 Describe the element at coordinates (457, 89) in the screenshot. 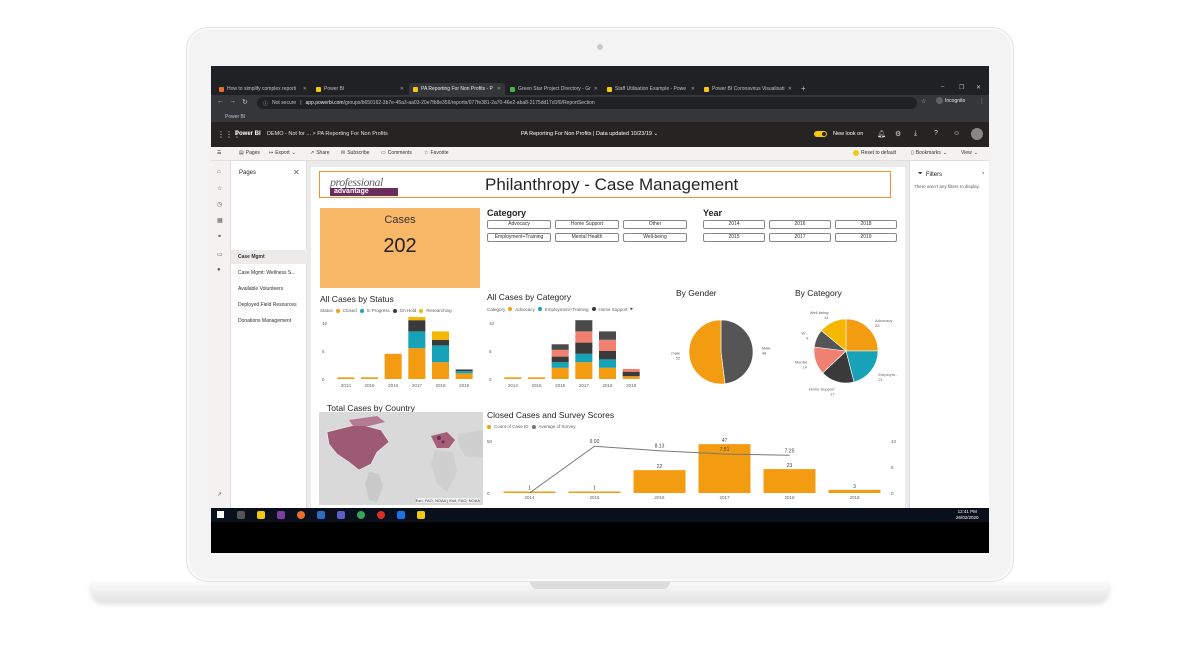

I see `browser-tab-active: PA Reporting For Non Profits - P ✕` at that location.